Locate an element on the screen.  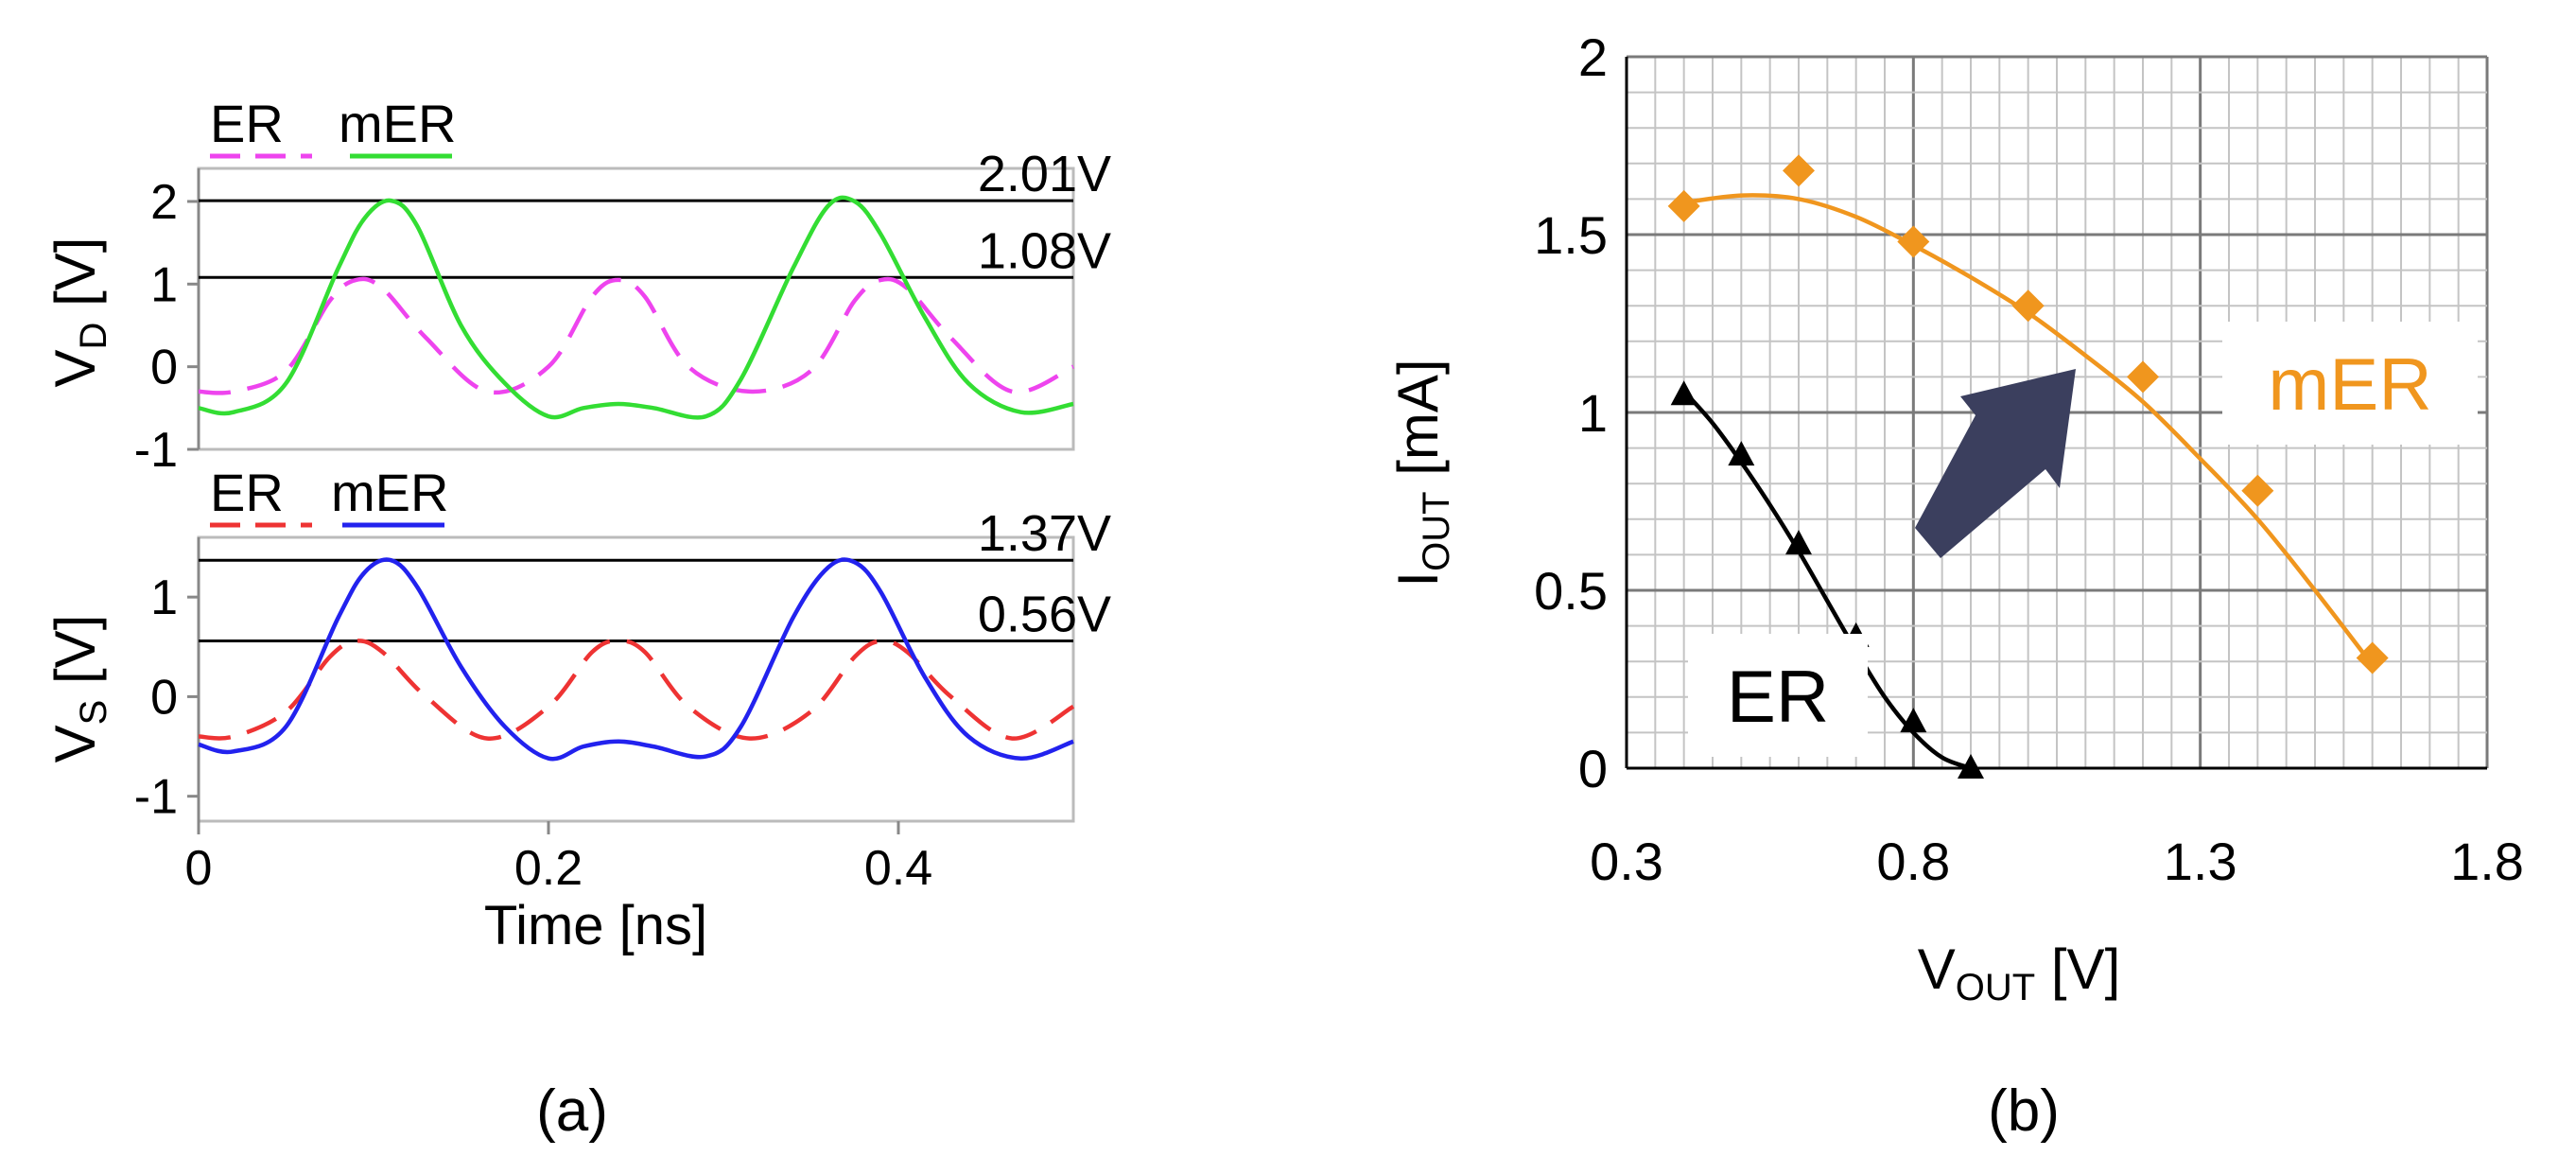
top-series-er-line is located at coordinates (636, 335).